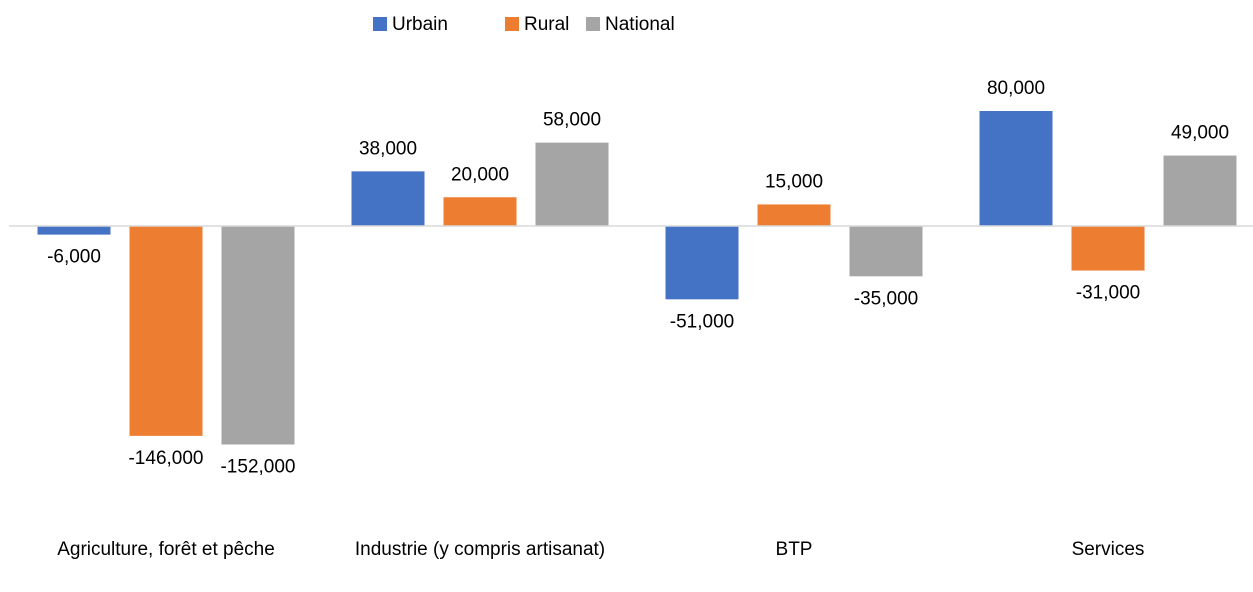 This screenshot has height=592, width=1253. I want to click on data-label: -152,000, so click(257, 467).